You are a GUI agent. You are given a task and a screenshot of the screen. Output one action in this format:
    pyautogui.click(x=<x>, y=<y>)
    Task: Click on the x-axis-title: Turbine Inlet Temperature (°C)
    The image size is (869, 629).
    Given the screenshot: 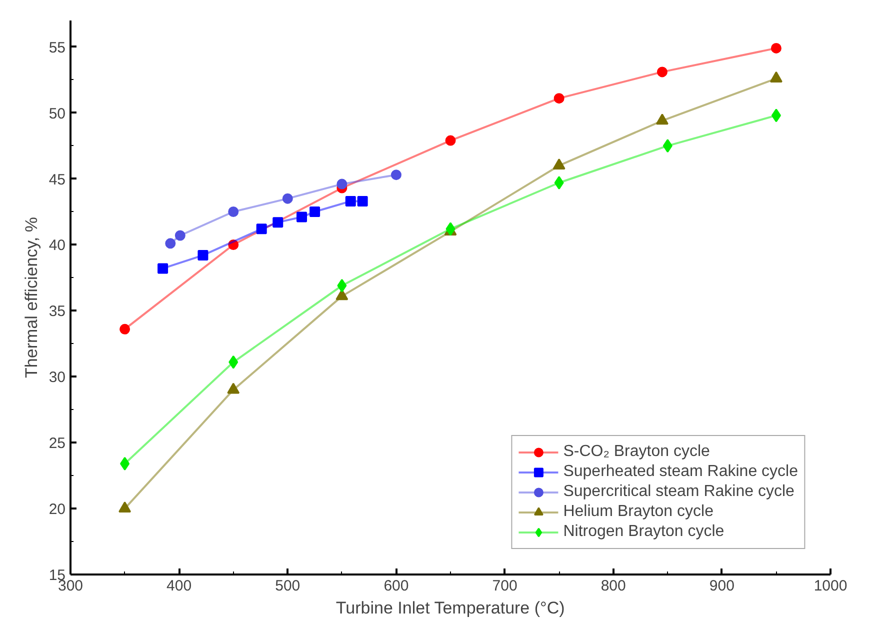 What is the action you would take?
    pyautogui.click(x=450, y=608)
    